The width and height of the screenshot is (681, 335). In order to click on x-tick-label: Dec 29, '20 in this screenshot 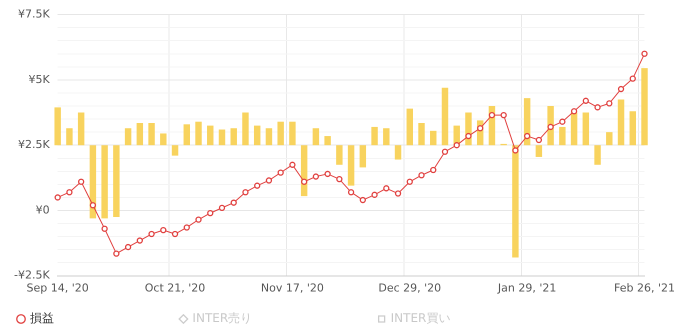, I will do `click(410, 287)`.